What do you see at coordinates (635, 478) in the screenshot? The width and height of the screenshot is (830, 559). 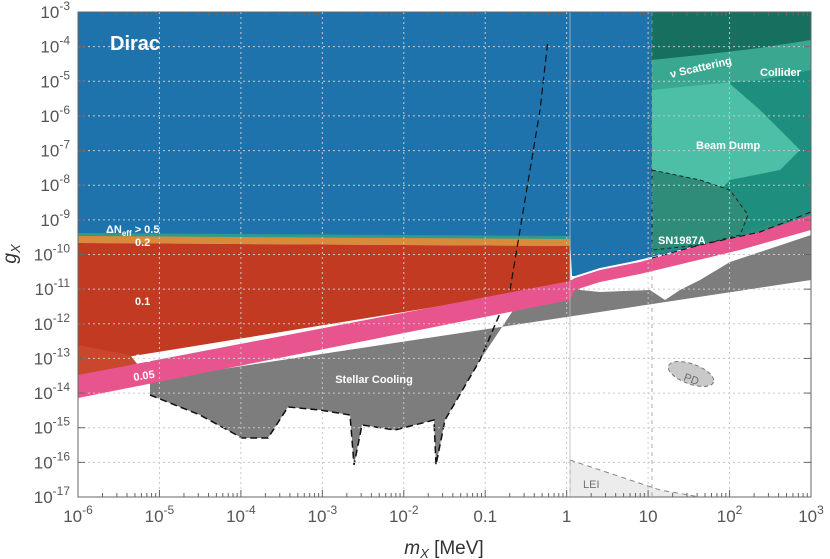 I see `lei-region` at bounding box center [635, 478].